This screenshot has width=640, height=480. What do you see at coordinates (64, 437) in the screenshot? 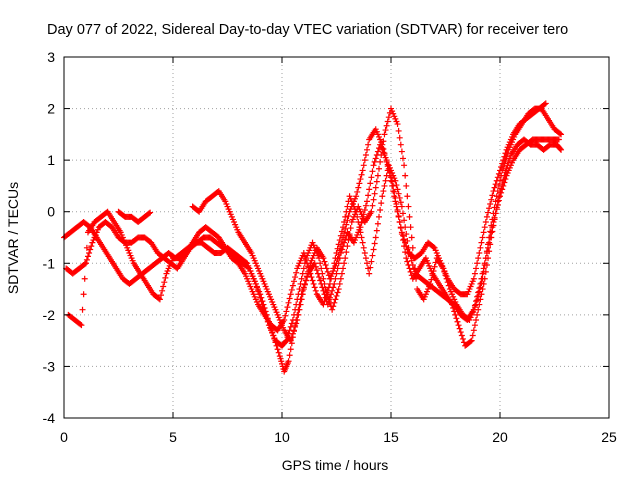
I see `x-tick-label: 0` at bounding box center [64, 437].